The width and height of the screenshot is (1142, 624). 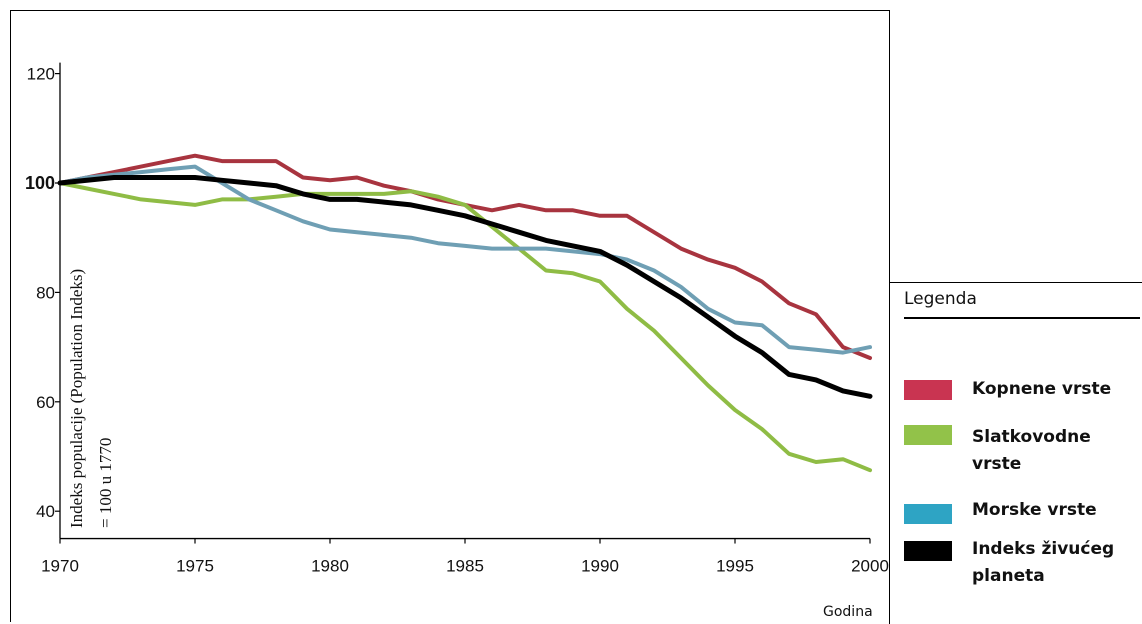 I want to click on x-axis-label: Godina, so click(x=848, y=612).